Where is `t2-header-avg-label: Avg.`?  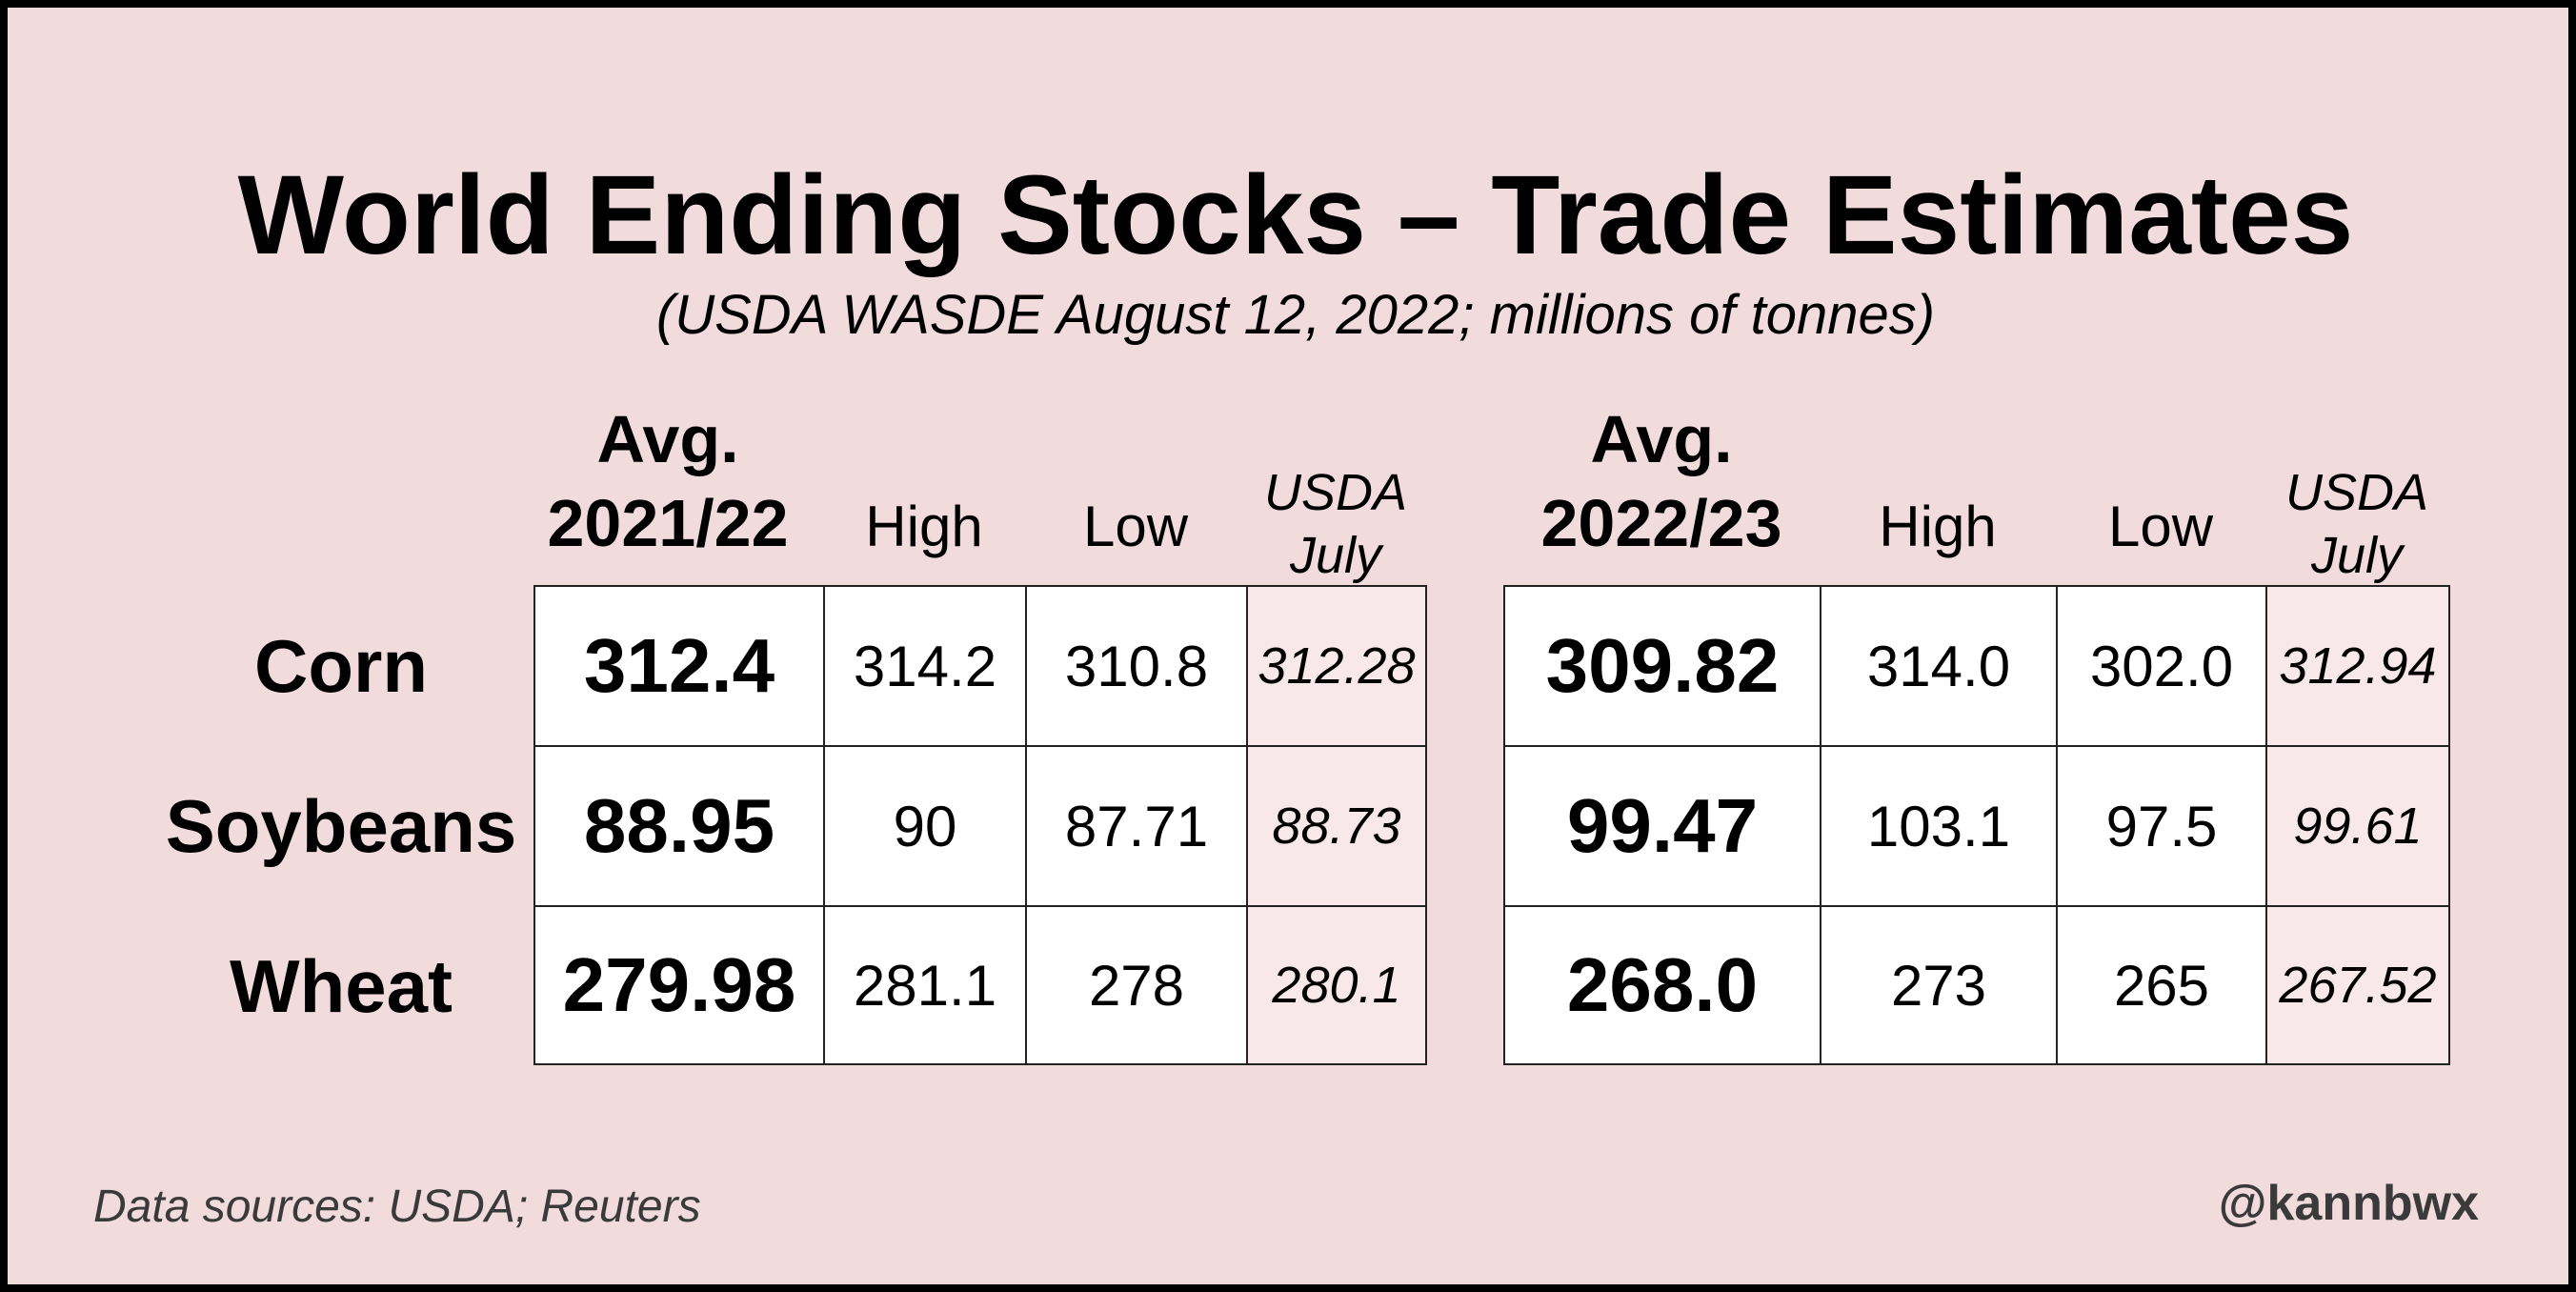 t2-header-avg-label: Avg. is located at coordinates (1662, 439).